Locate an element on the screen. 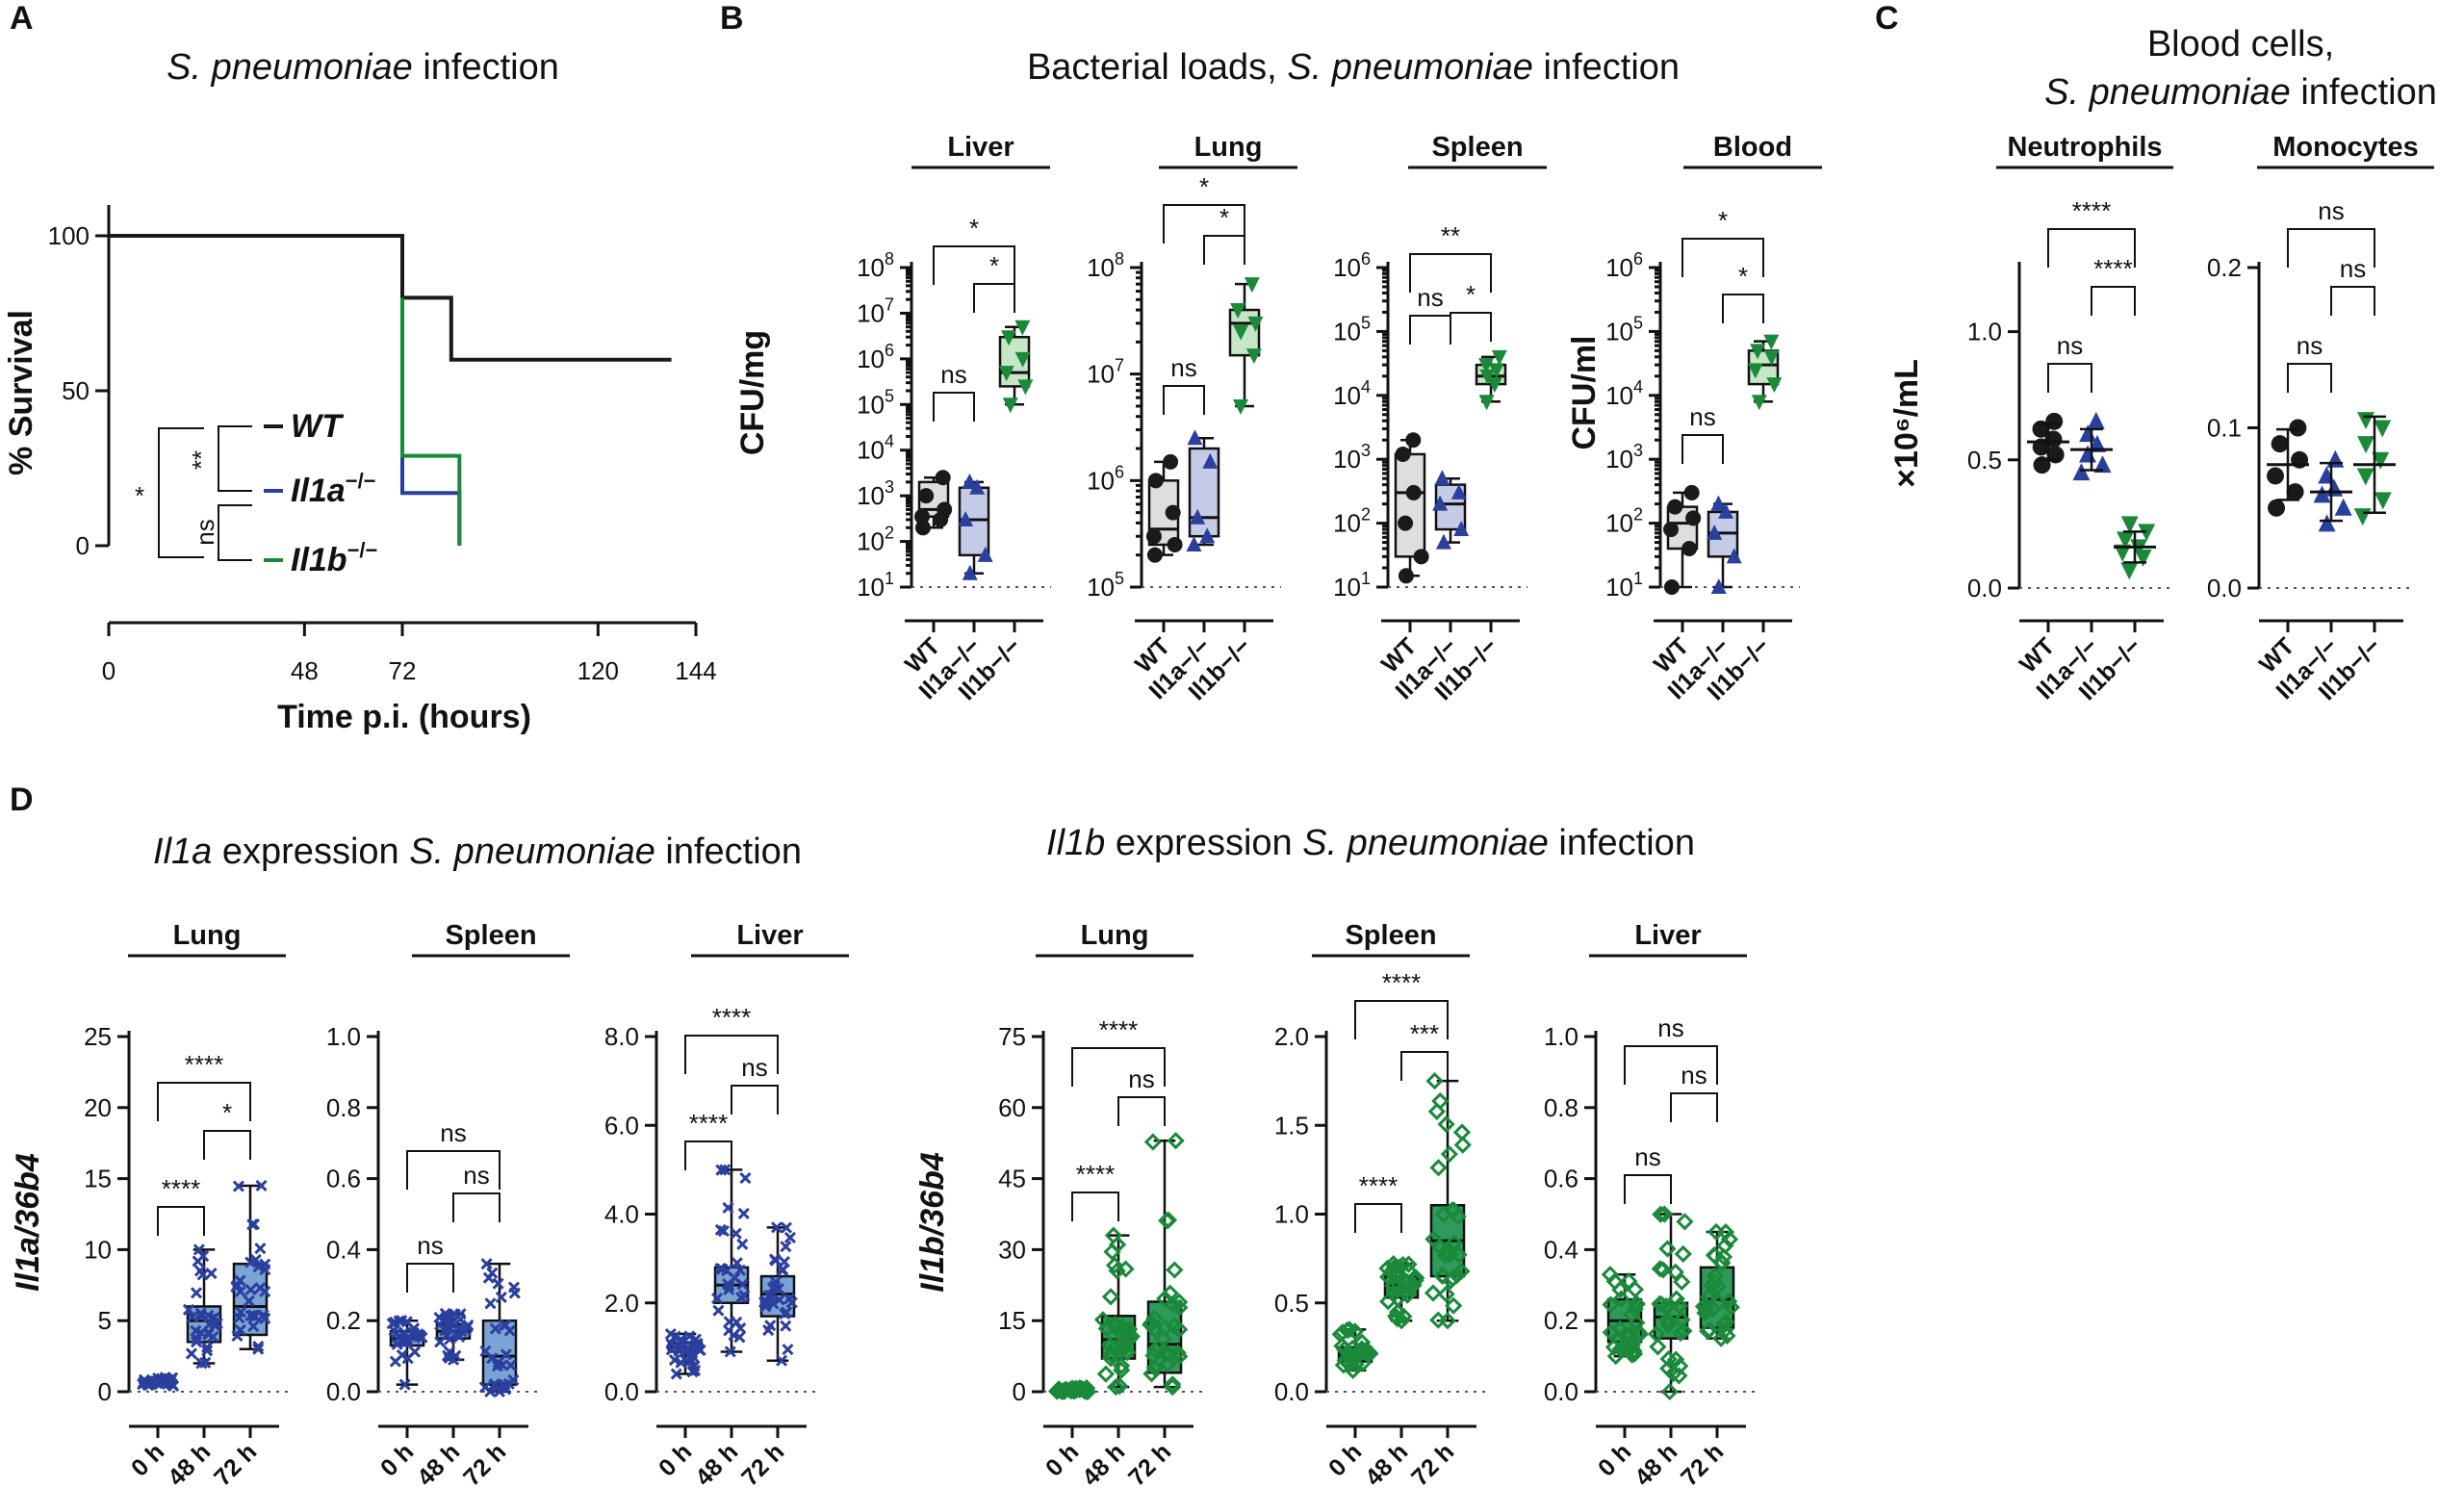  neutrophils-y-tick-label: 1.0 is located at coordinates (1984, 332).